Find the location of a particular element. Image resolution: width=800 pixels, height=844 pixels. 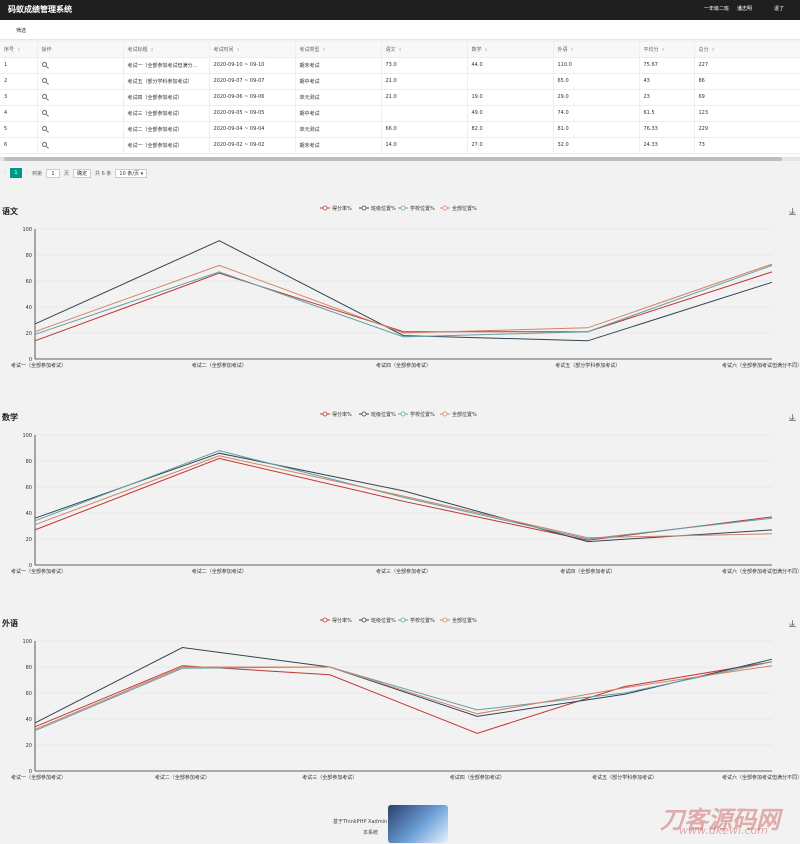

legend-label: 学校位置% is located at coordinates (422, 620).